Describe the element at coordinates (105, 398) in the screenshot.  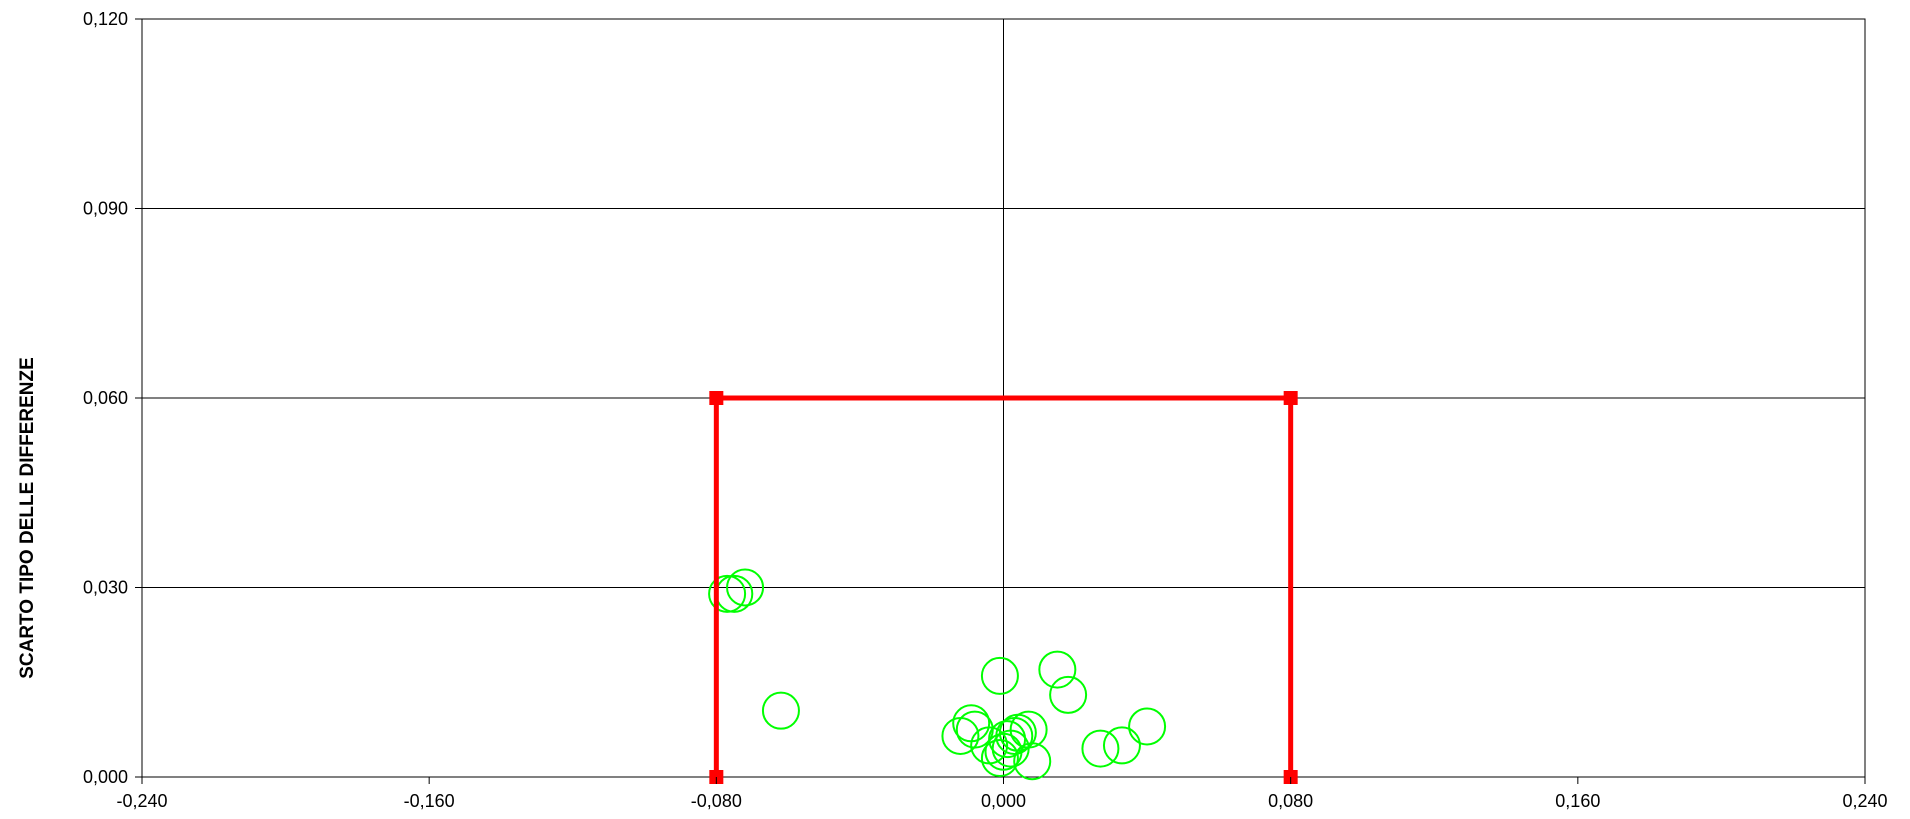
I see `y-tick-label-2: 0,060` at that location.